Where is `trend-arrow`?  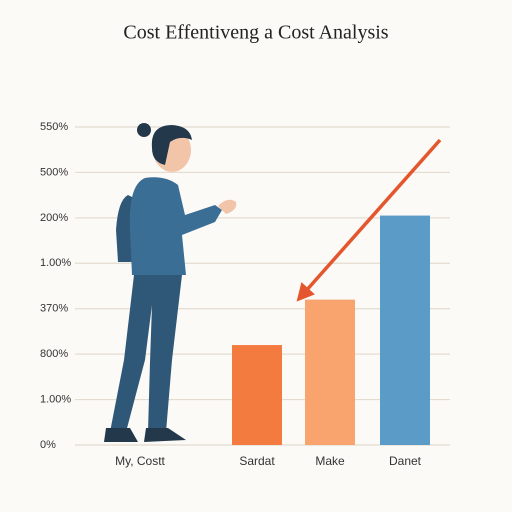
trend-arrow is located at coordinates (369, 220).